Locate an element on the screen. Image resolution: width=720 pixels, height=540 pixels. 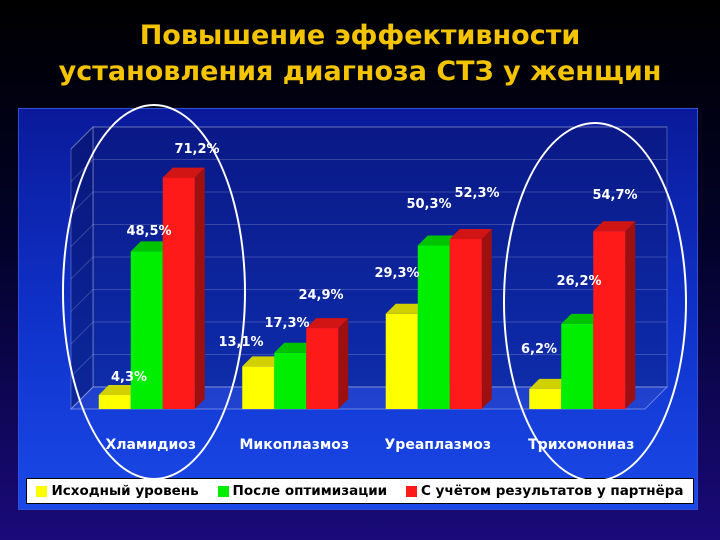
legend-swatch-baseline is located at coordinates (42, 491).